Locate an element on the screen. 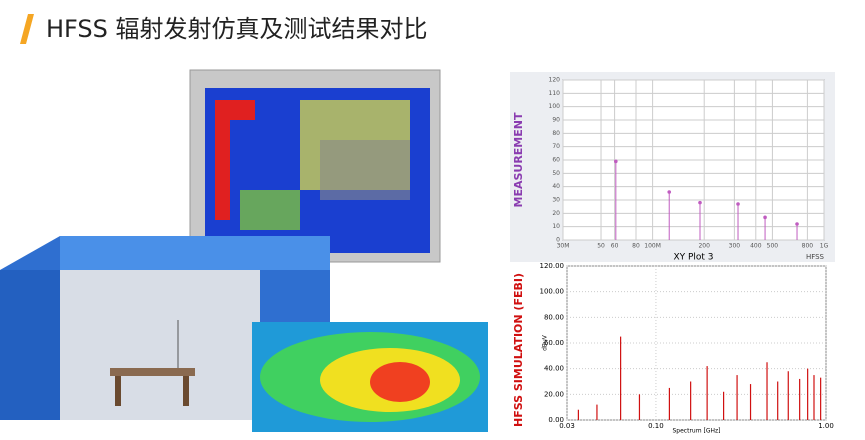 Image resolution: width=865 pixels, height=440 pixels. y-tick-label: 110 is located at coordinates (555, 93).